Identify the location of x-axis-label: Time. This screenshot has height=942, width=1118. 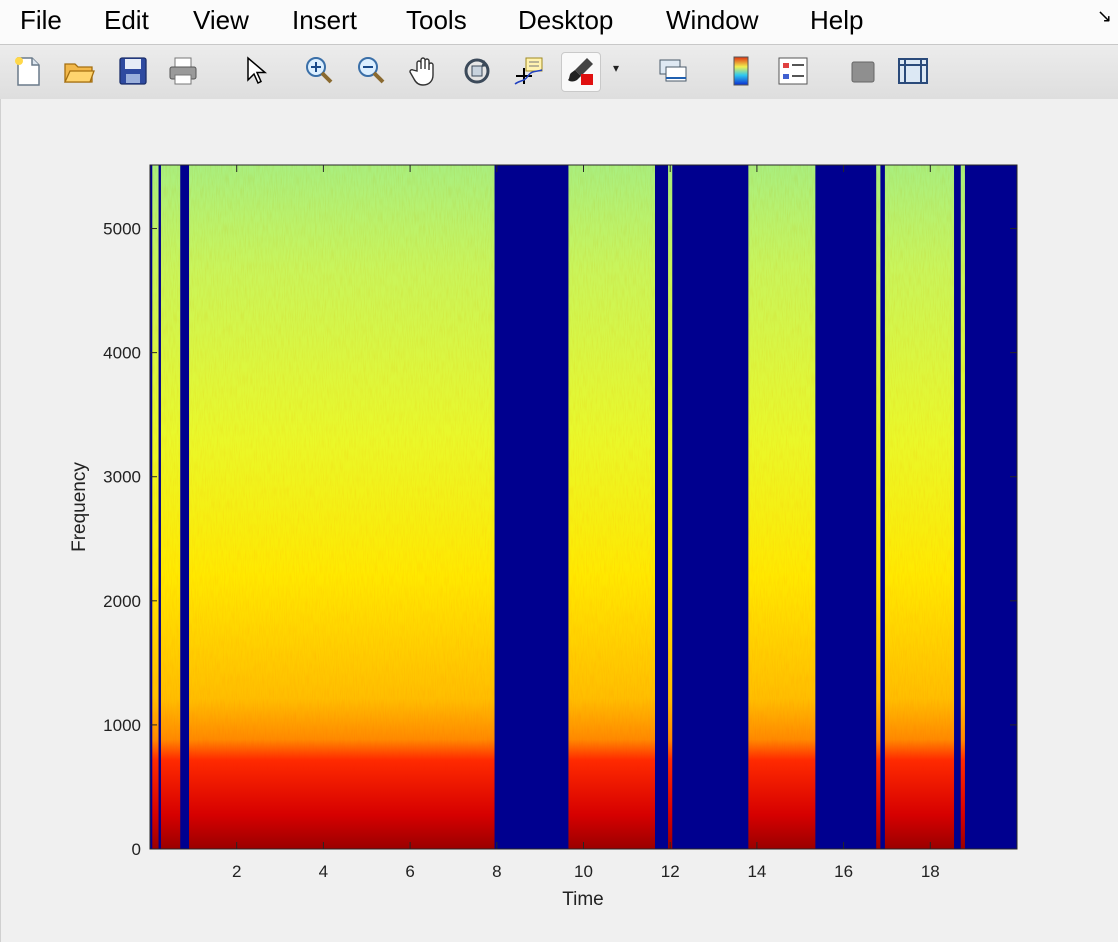
(583, 899).